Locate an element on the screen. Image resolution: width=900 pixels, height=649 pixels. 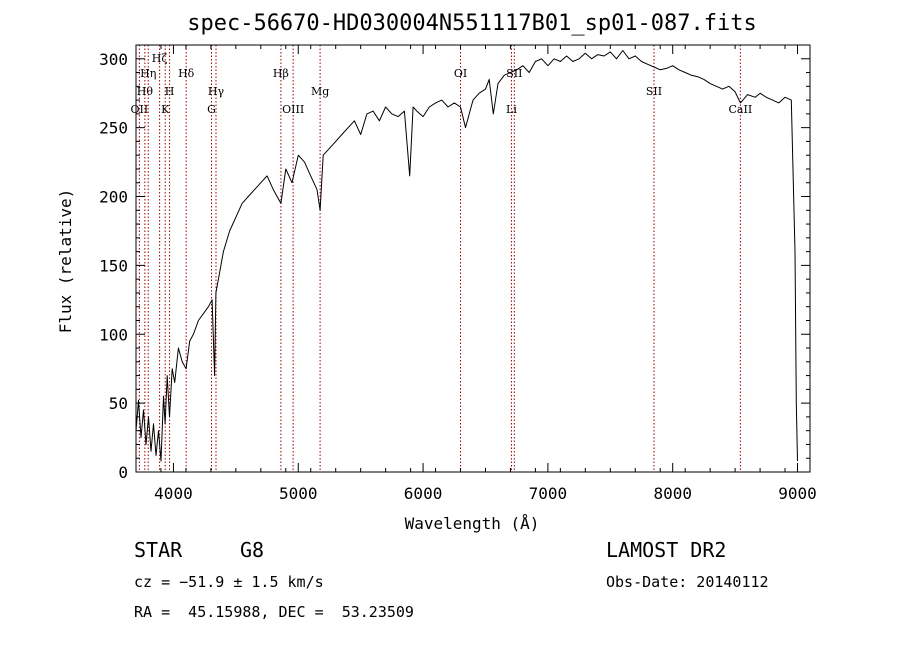
line-marker-label: H is located at coordinates (170, 91).